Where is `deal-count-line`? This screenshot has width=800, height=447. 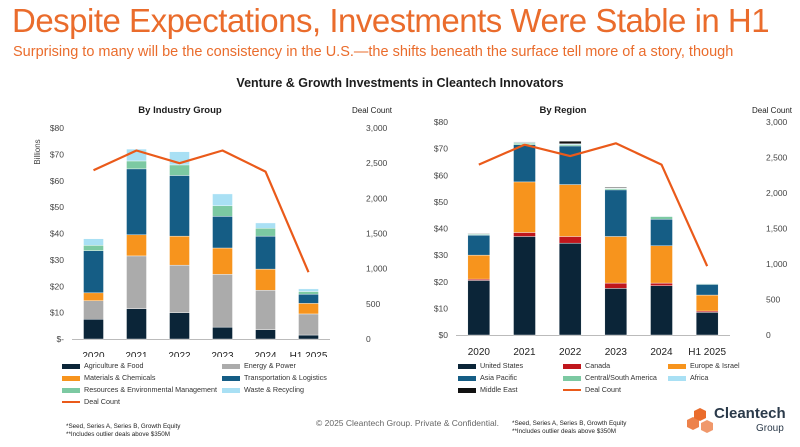
deal-count-line is located at coordinates (201, 211).